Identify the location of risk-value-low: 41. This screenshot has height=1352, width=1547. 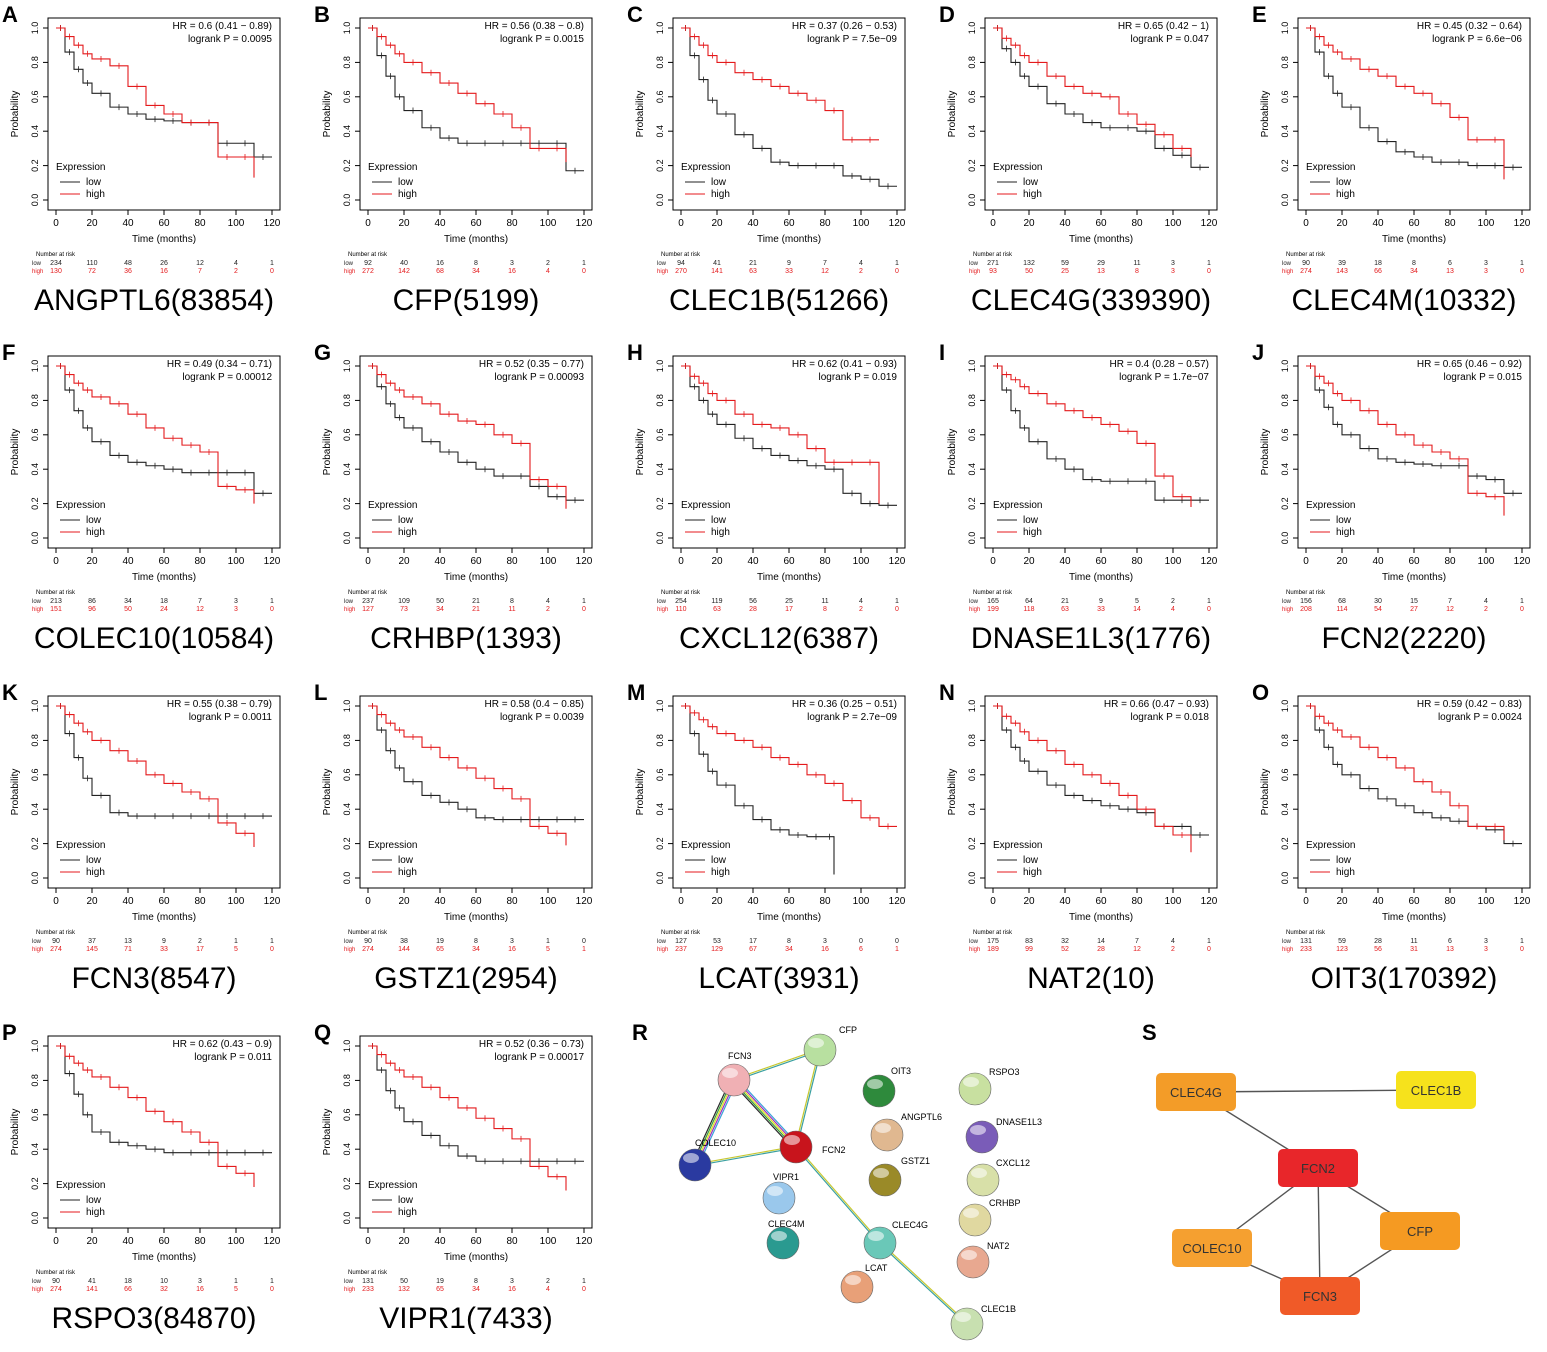
(92, 1281).